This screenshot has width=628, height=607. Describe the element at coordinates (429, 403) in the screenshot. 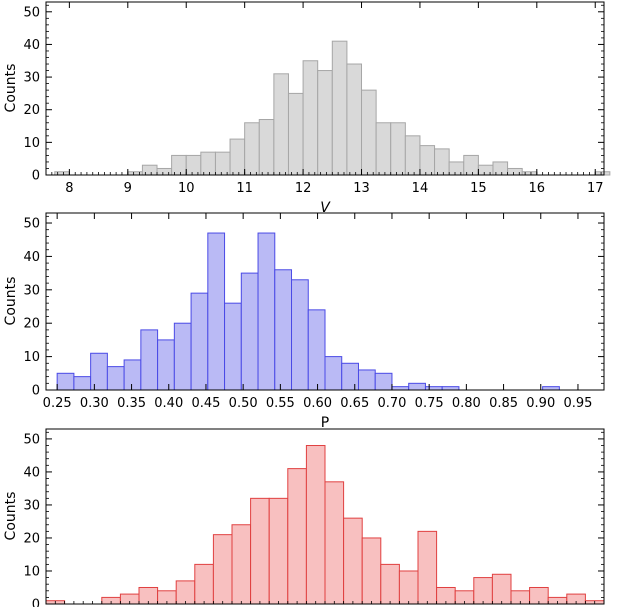

I see `x-tick-label: 0.75` at that location.